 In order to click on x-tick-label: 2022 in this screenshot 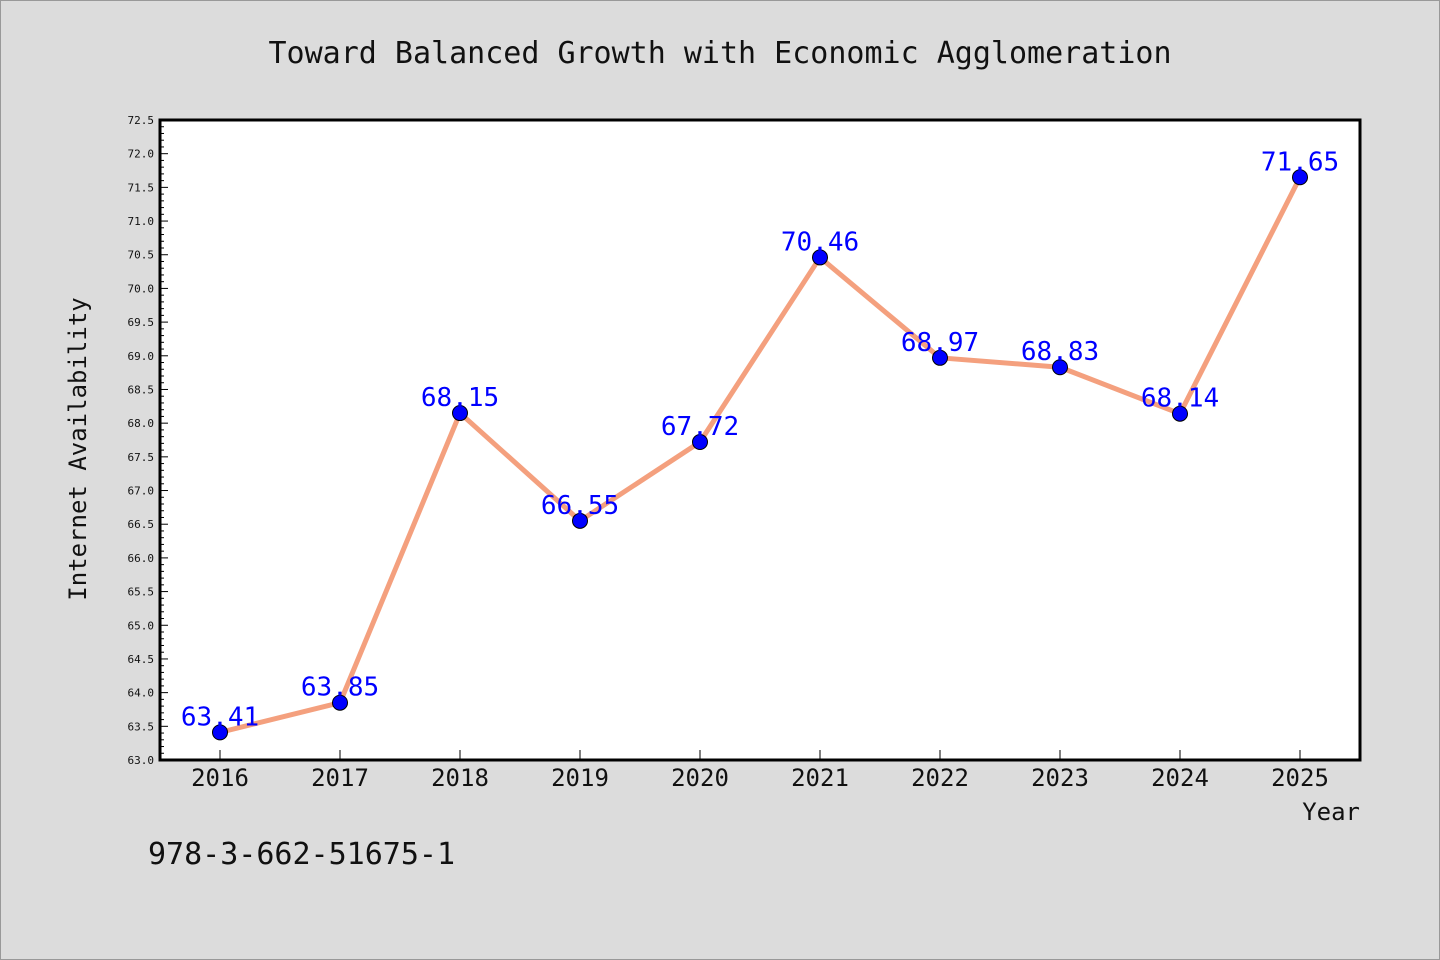, I will do `click(940, 778)`.